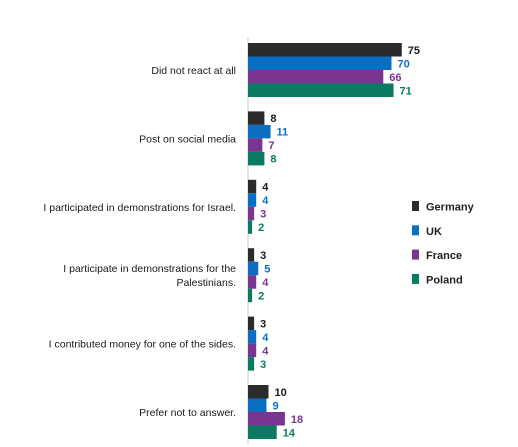  I want to click on legend-item-france: France, so click(437, 255).